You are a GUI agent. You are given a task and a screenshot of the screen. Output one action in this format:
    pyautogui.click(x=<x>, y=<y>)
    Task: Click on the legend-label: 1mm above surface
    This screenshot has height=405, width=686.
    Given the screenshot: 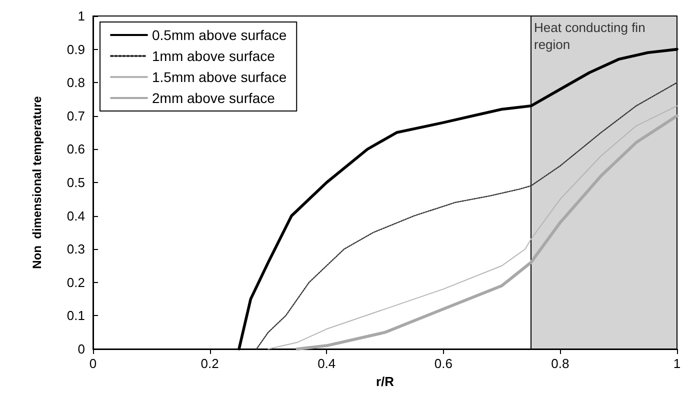 What is the action you would take?
    pyautogui.click(x=214, y=56)
    